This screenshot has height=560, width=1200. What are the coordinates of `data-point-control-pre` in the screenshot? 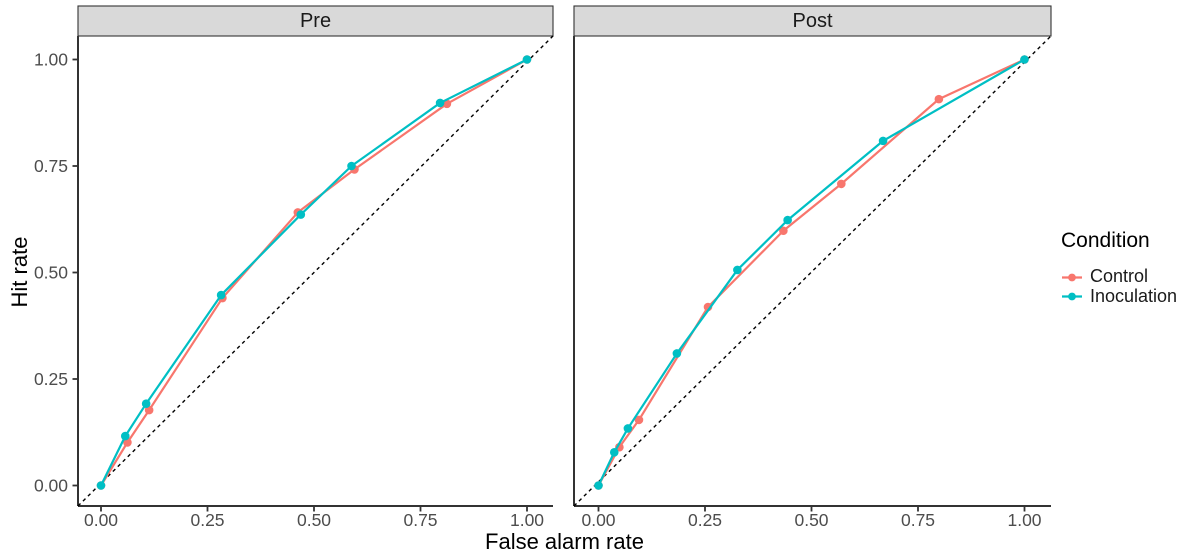 It's located at (149, 410).